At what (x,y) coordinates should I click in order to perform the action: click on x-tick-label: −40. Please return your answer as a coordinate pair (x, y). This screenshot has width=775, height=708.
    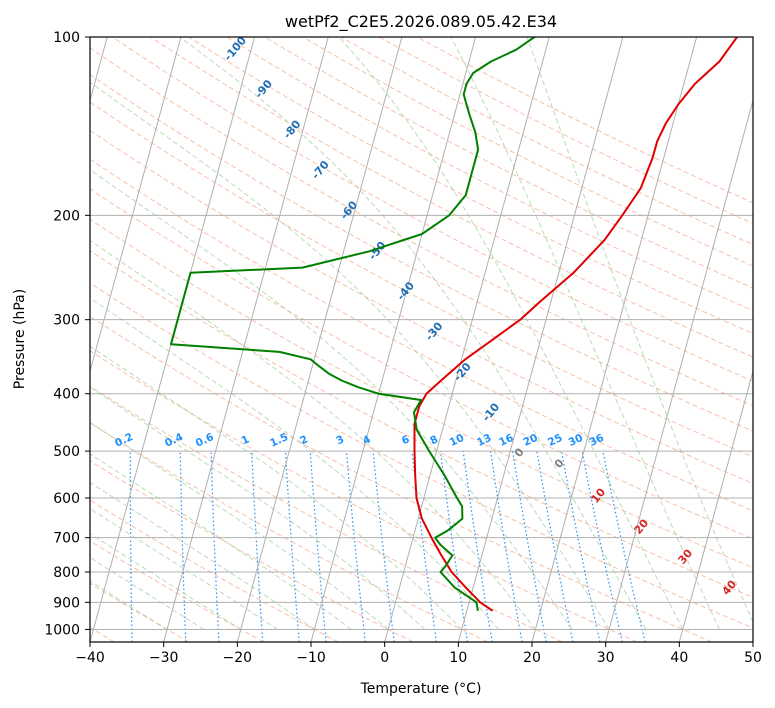
    Looking at the image, I should click on (90, 658).